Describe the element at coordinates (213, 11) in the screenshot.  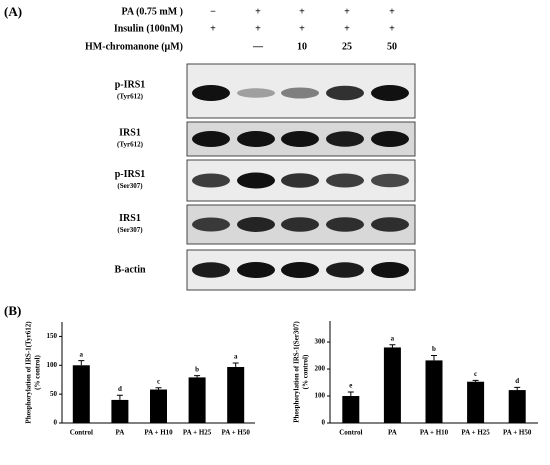
I see `condition-cell: −` at that location.